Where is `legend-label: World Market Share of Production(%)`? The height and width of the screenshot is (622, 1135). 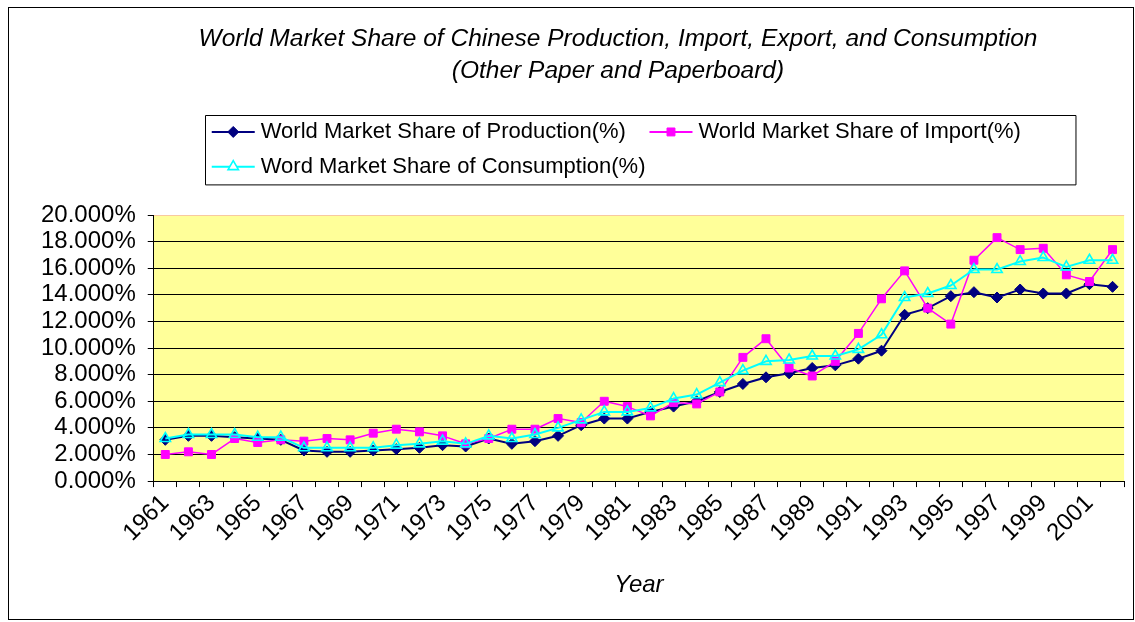
legend-label: World Market Share of Production(%) is located at coordinates (443, 131).